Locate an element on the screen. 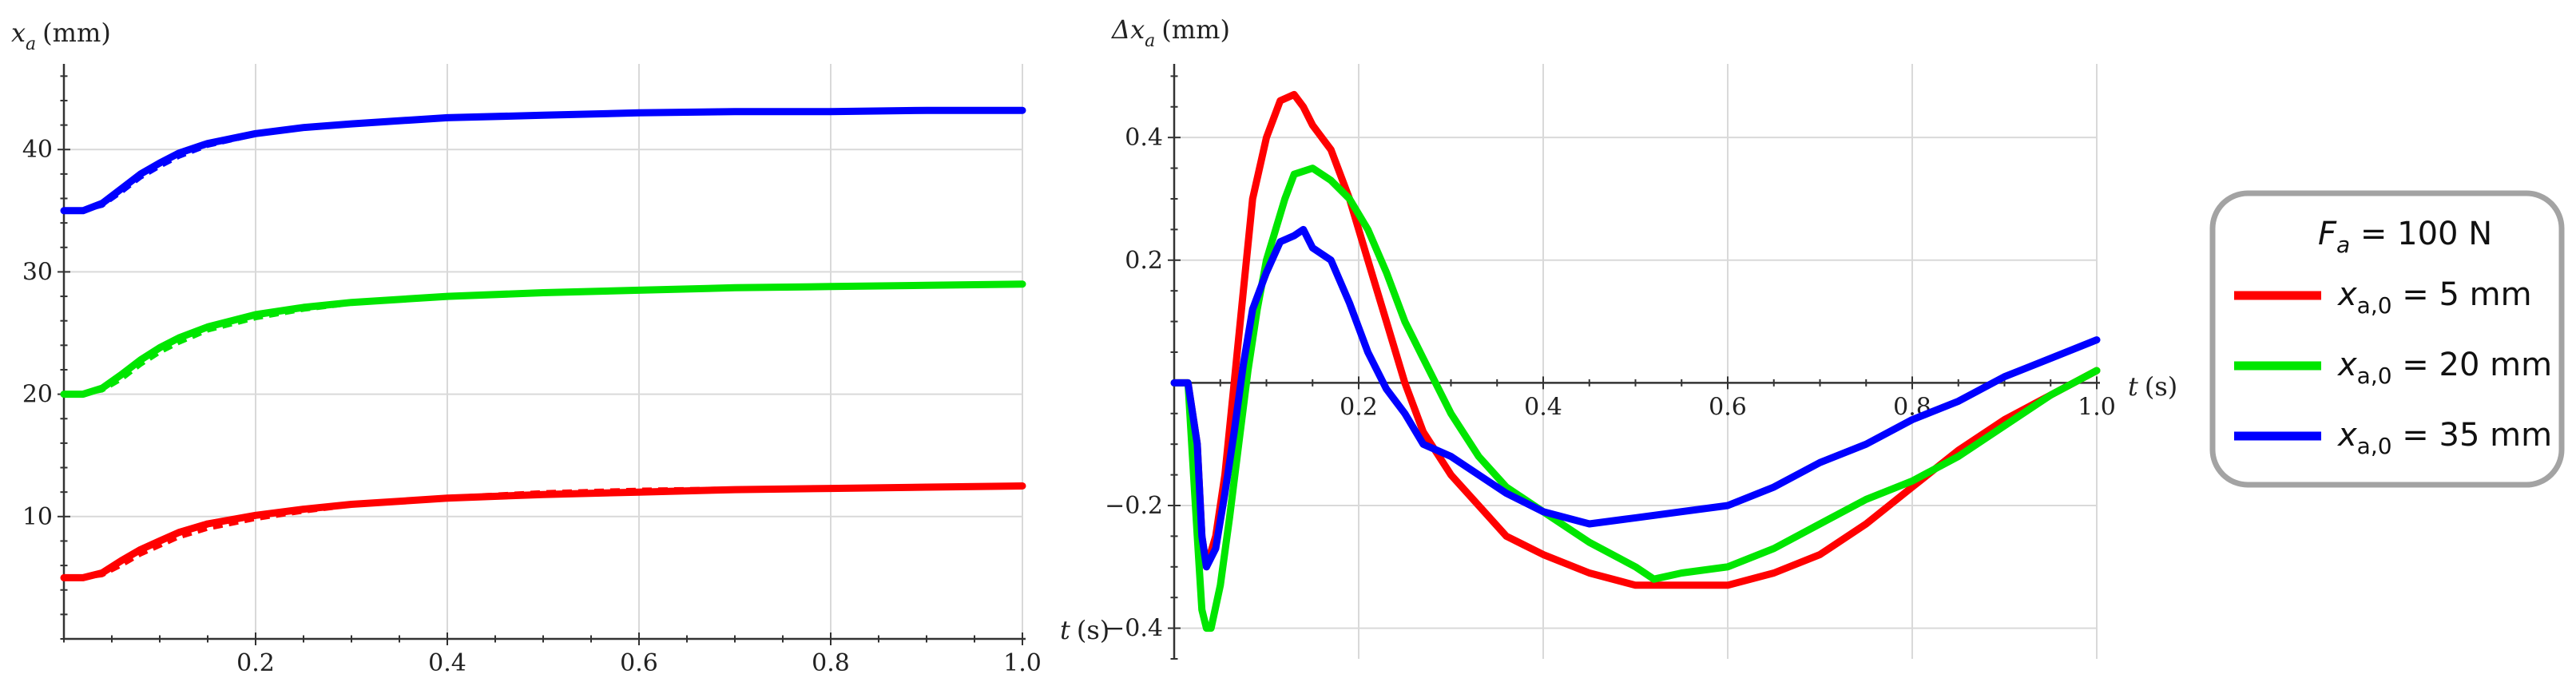 This screenshot has height=690, width=2576. legend-box is located at coordinates (2387, 339).